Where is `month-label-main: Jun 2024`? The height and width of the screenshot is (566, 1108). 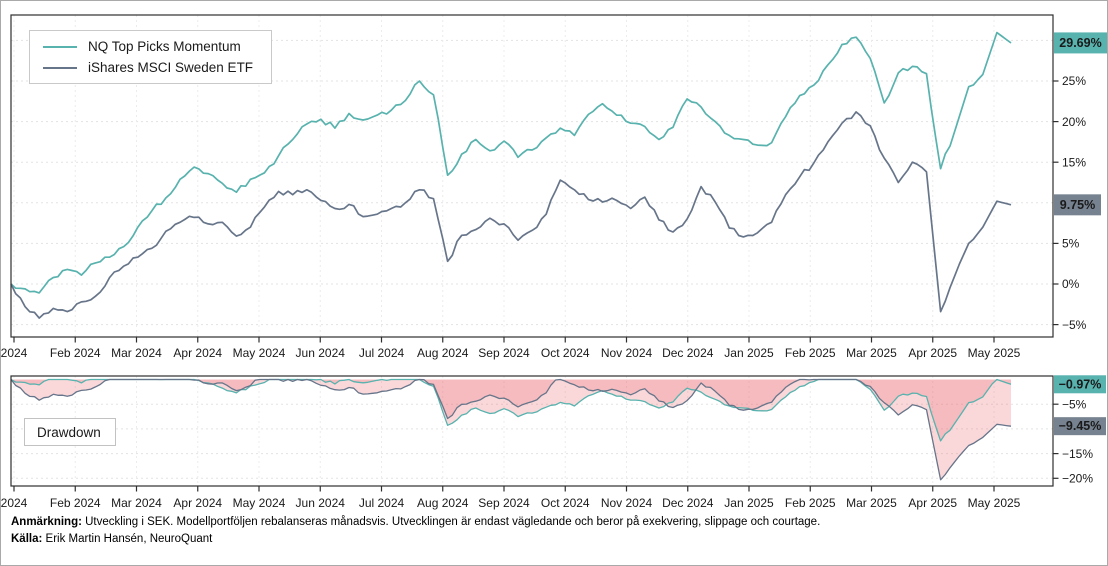 month-label-main: Jun 2024 is located at coordinates (321, 353).